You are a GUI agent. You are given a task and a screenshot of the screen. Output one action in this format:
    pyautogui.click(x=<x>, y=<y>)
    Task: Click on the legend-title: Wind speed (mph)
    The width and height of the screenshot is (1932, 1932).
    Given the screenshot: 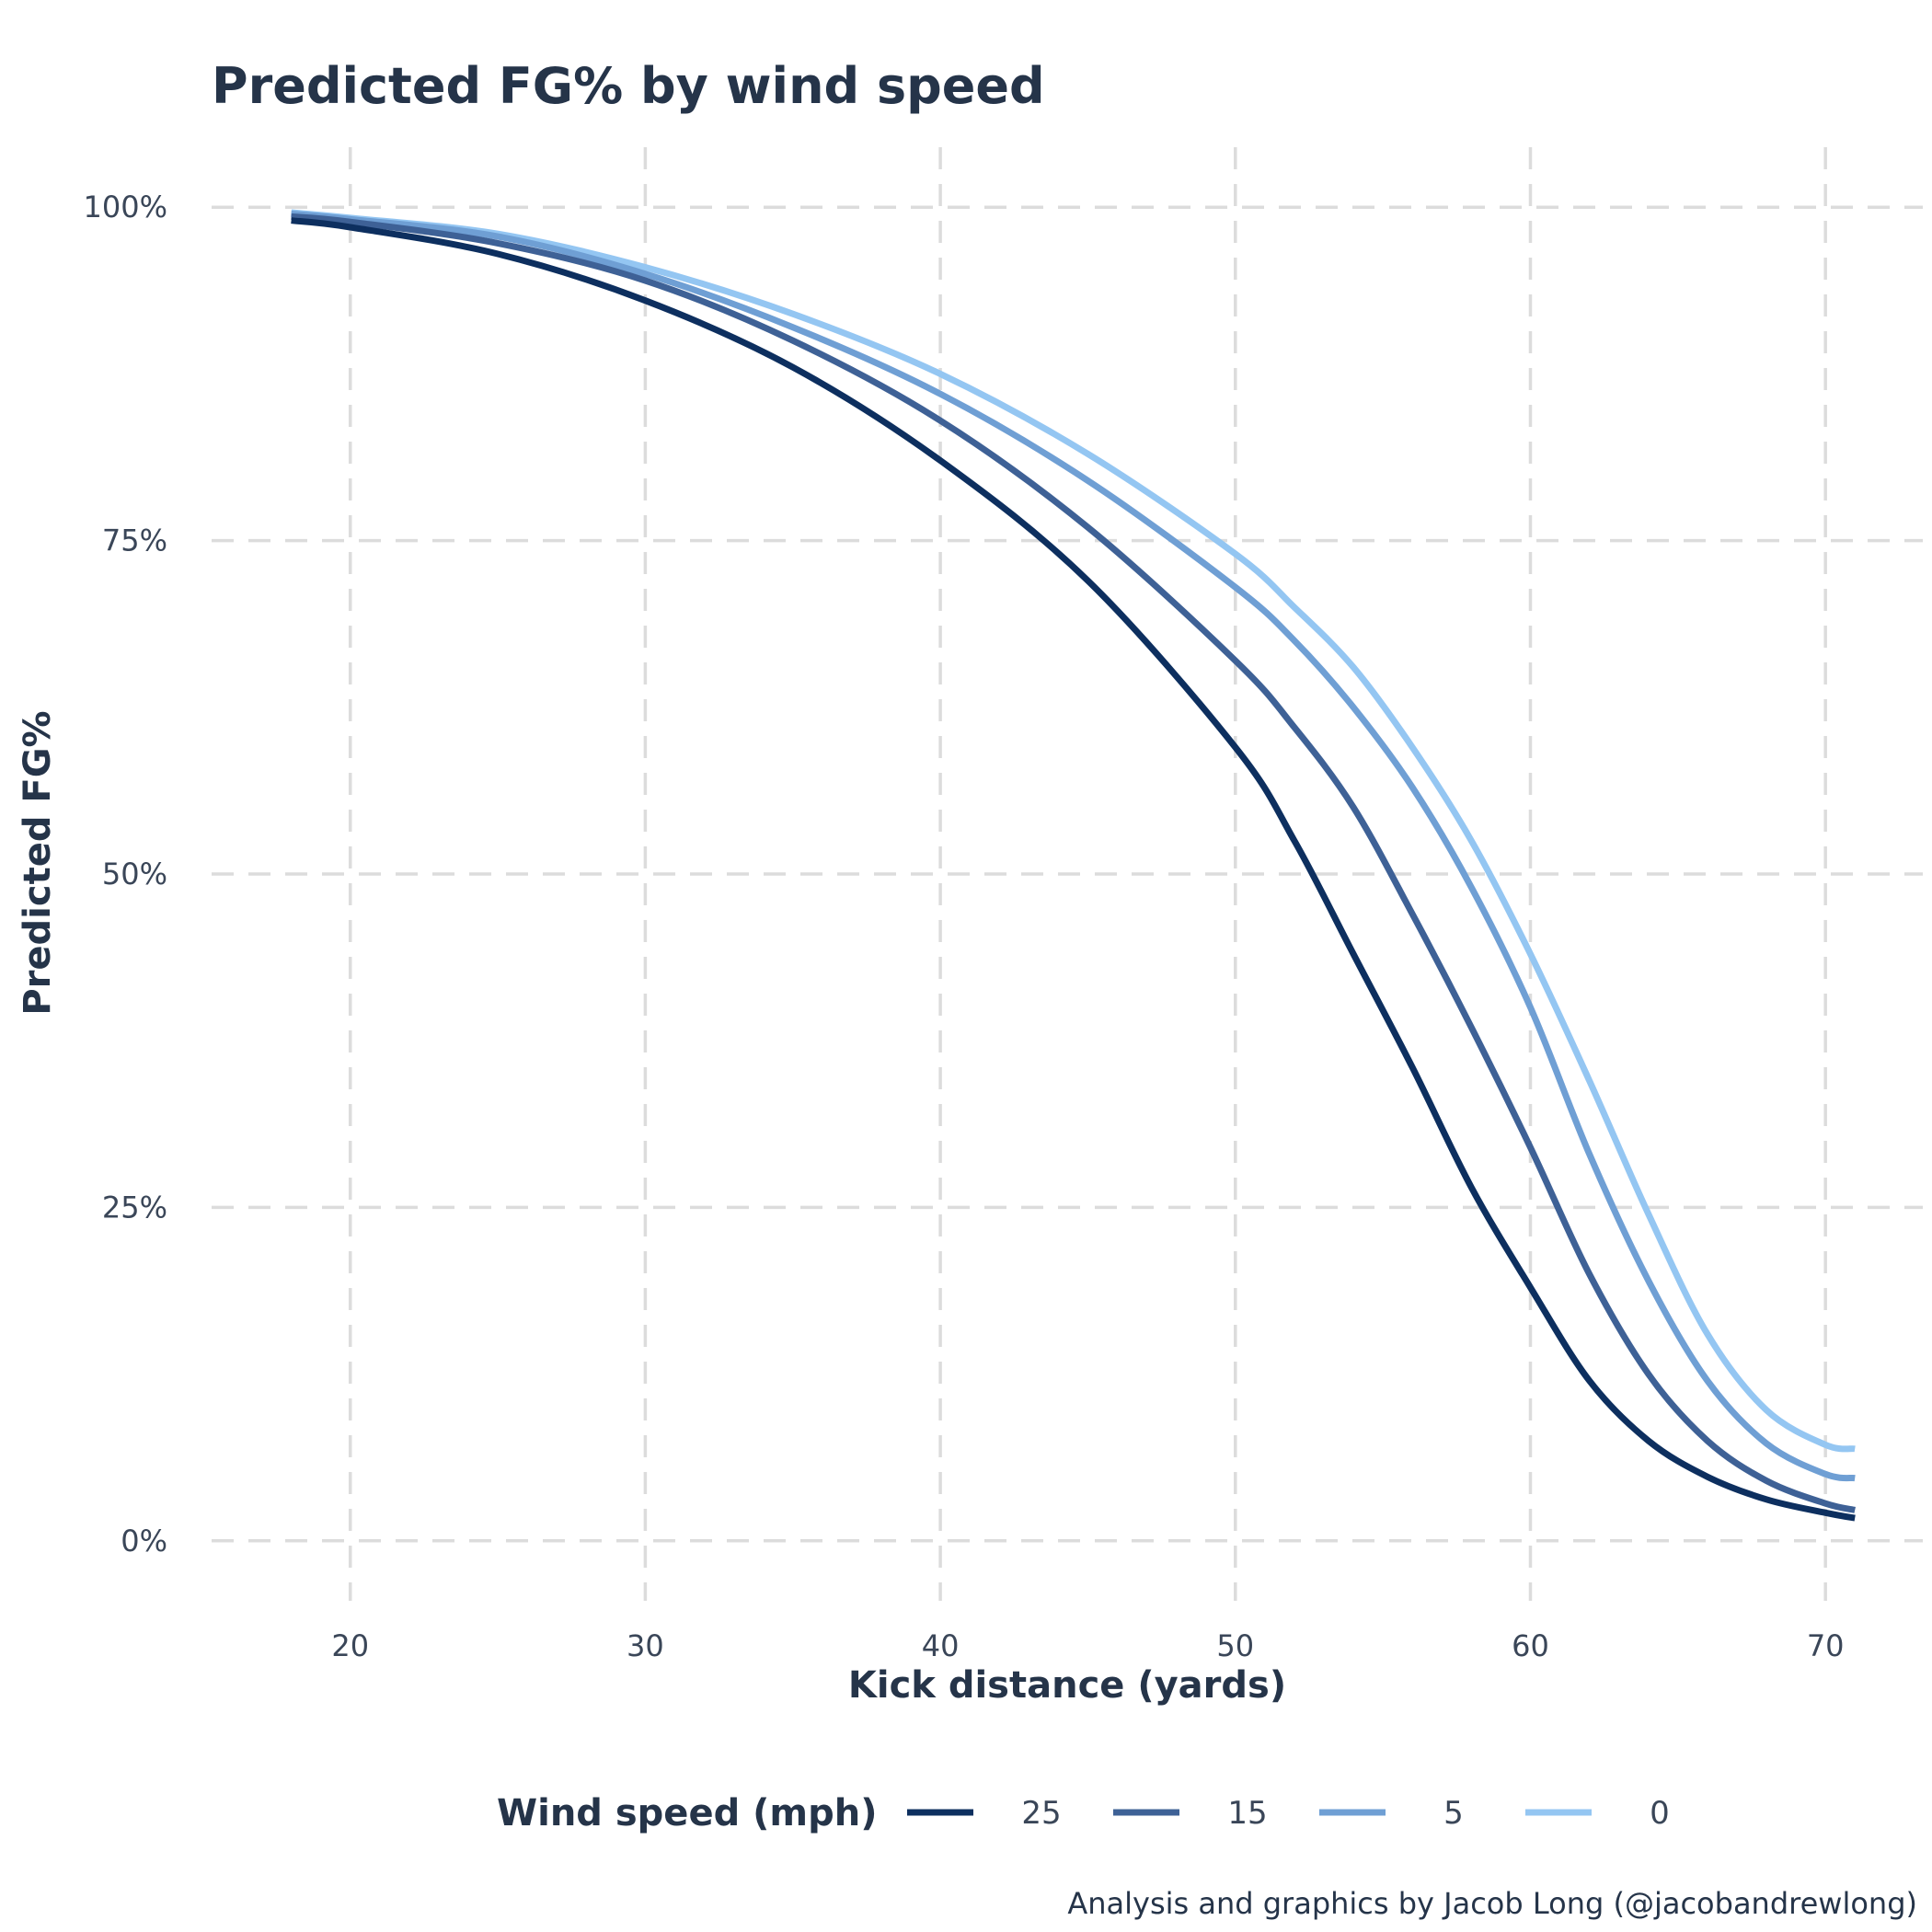 What is the action you would take?
    pyautogui.click(x=687, y=1813)
    